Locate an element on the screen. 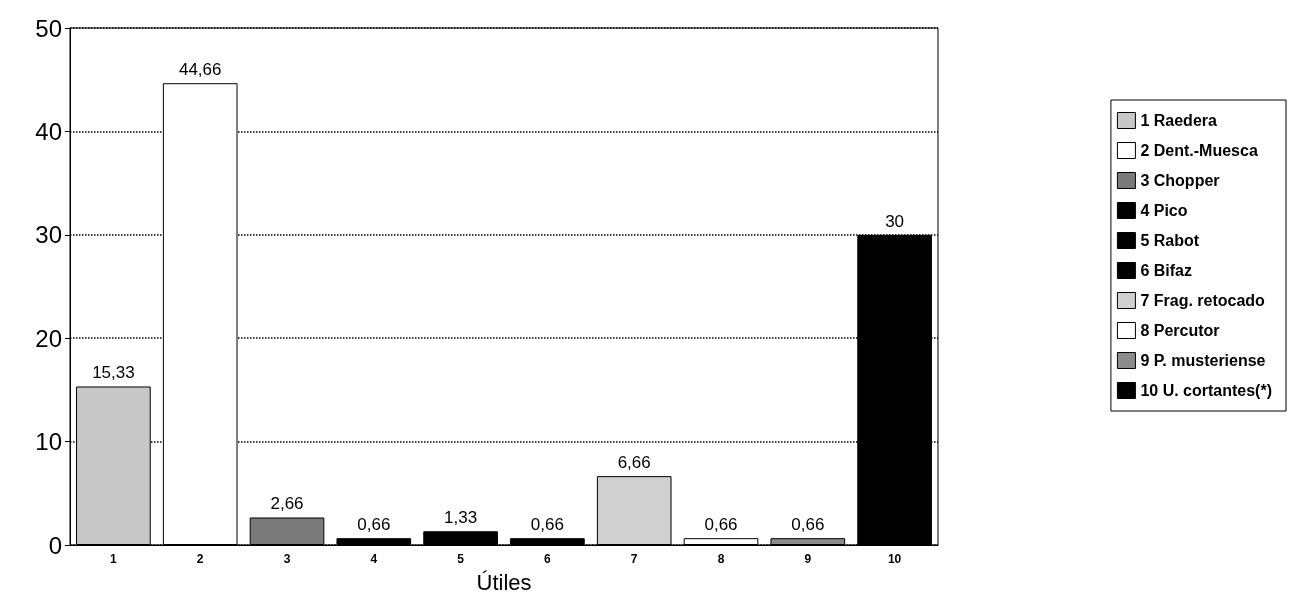  data-label: 2,66 is located at coordinates (287, 504).